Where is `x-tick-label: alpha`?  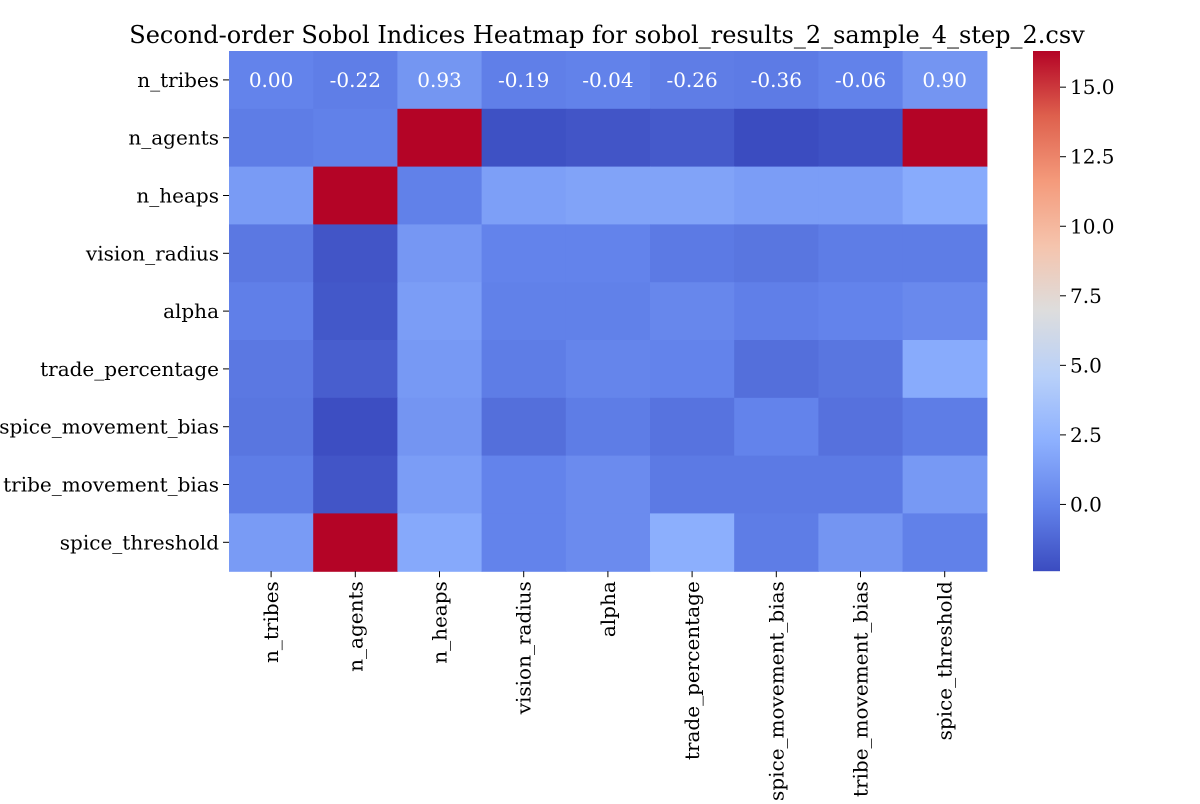 x-tick-label: alpha is located at coordinates (608, 609).